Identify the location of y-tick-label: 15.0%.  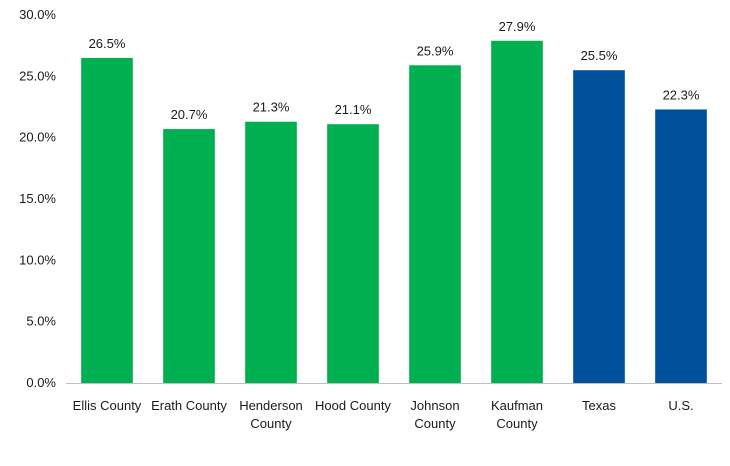
(37, 198).